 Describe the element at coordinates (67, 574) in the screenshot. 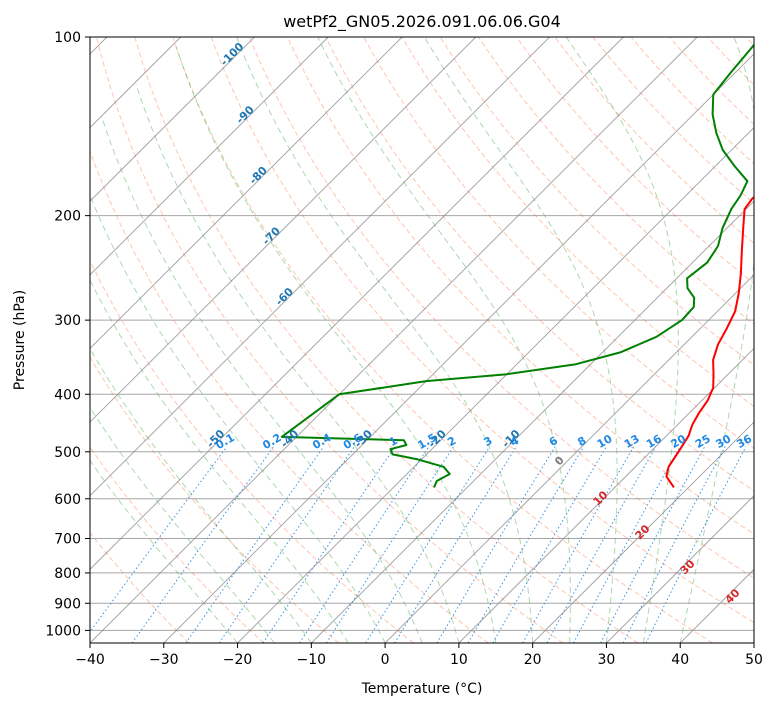

I see `y-tick-label: 800` at that location.